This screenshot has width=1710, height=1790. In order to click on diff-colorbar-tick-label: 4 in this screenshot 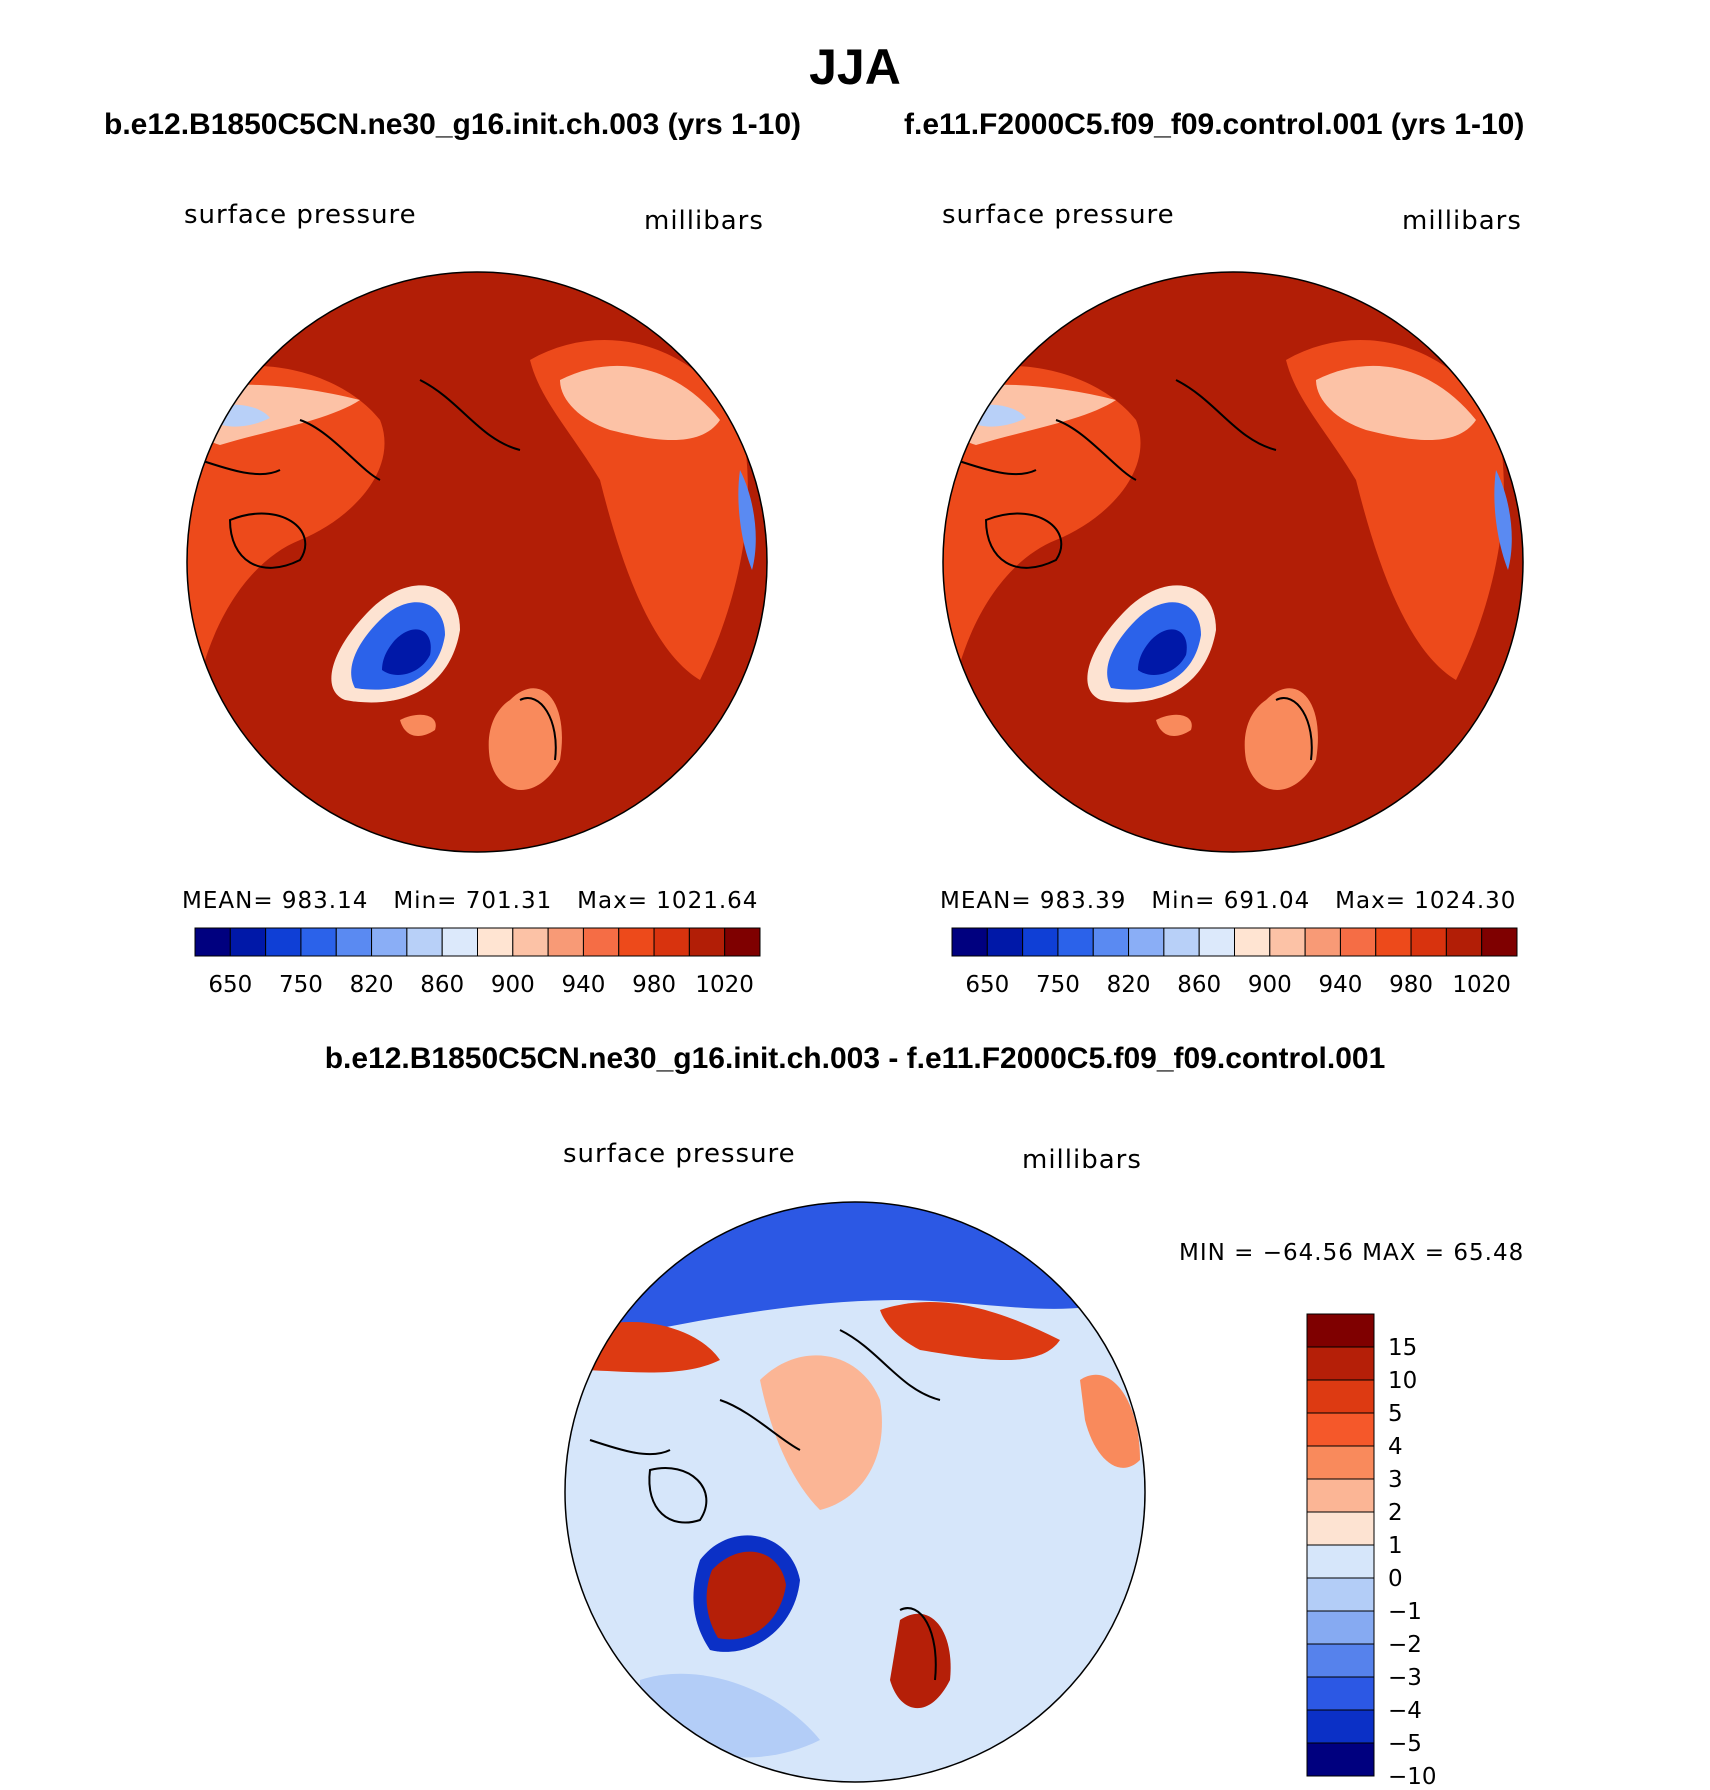, I will do `click(1395, 1447)`.